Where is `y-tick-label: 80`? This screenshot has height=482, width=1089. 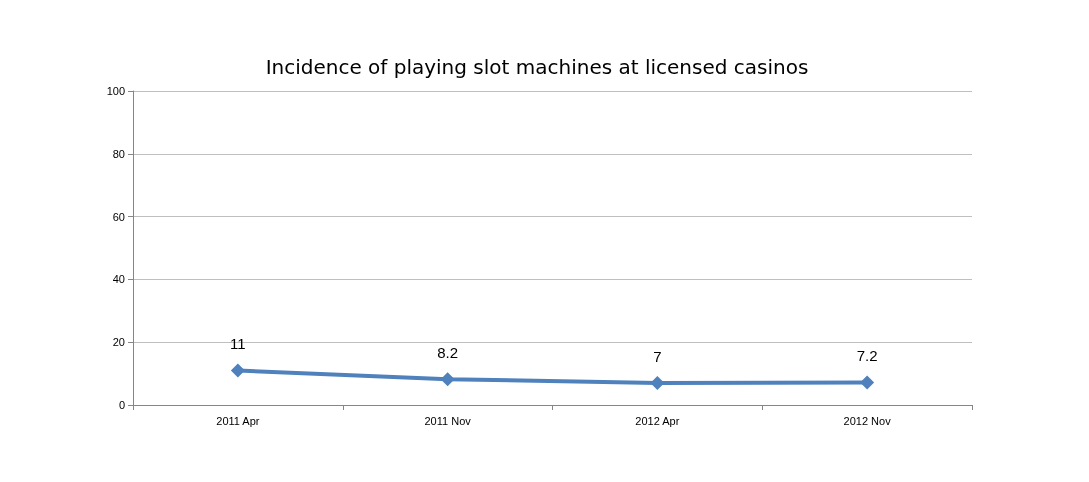
y-tick-label: 80 is located at coordinates (118, 153).